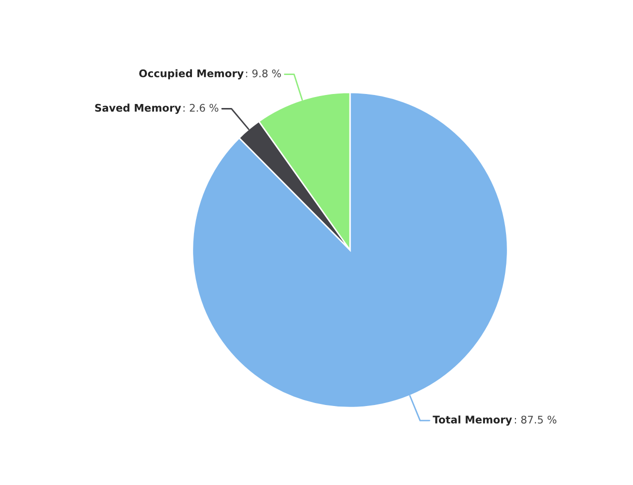 This screenshot has width=633, height=485. I want to click on slice-label: Total Memory, so click(472, 420).